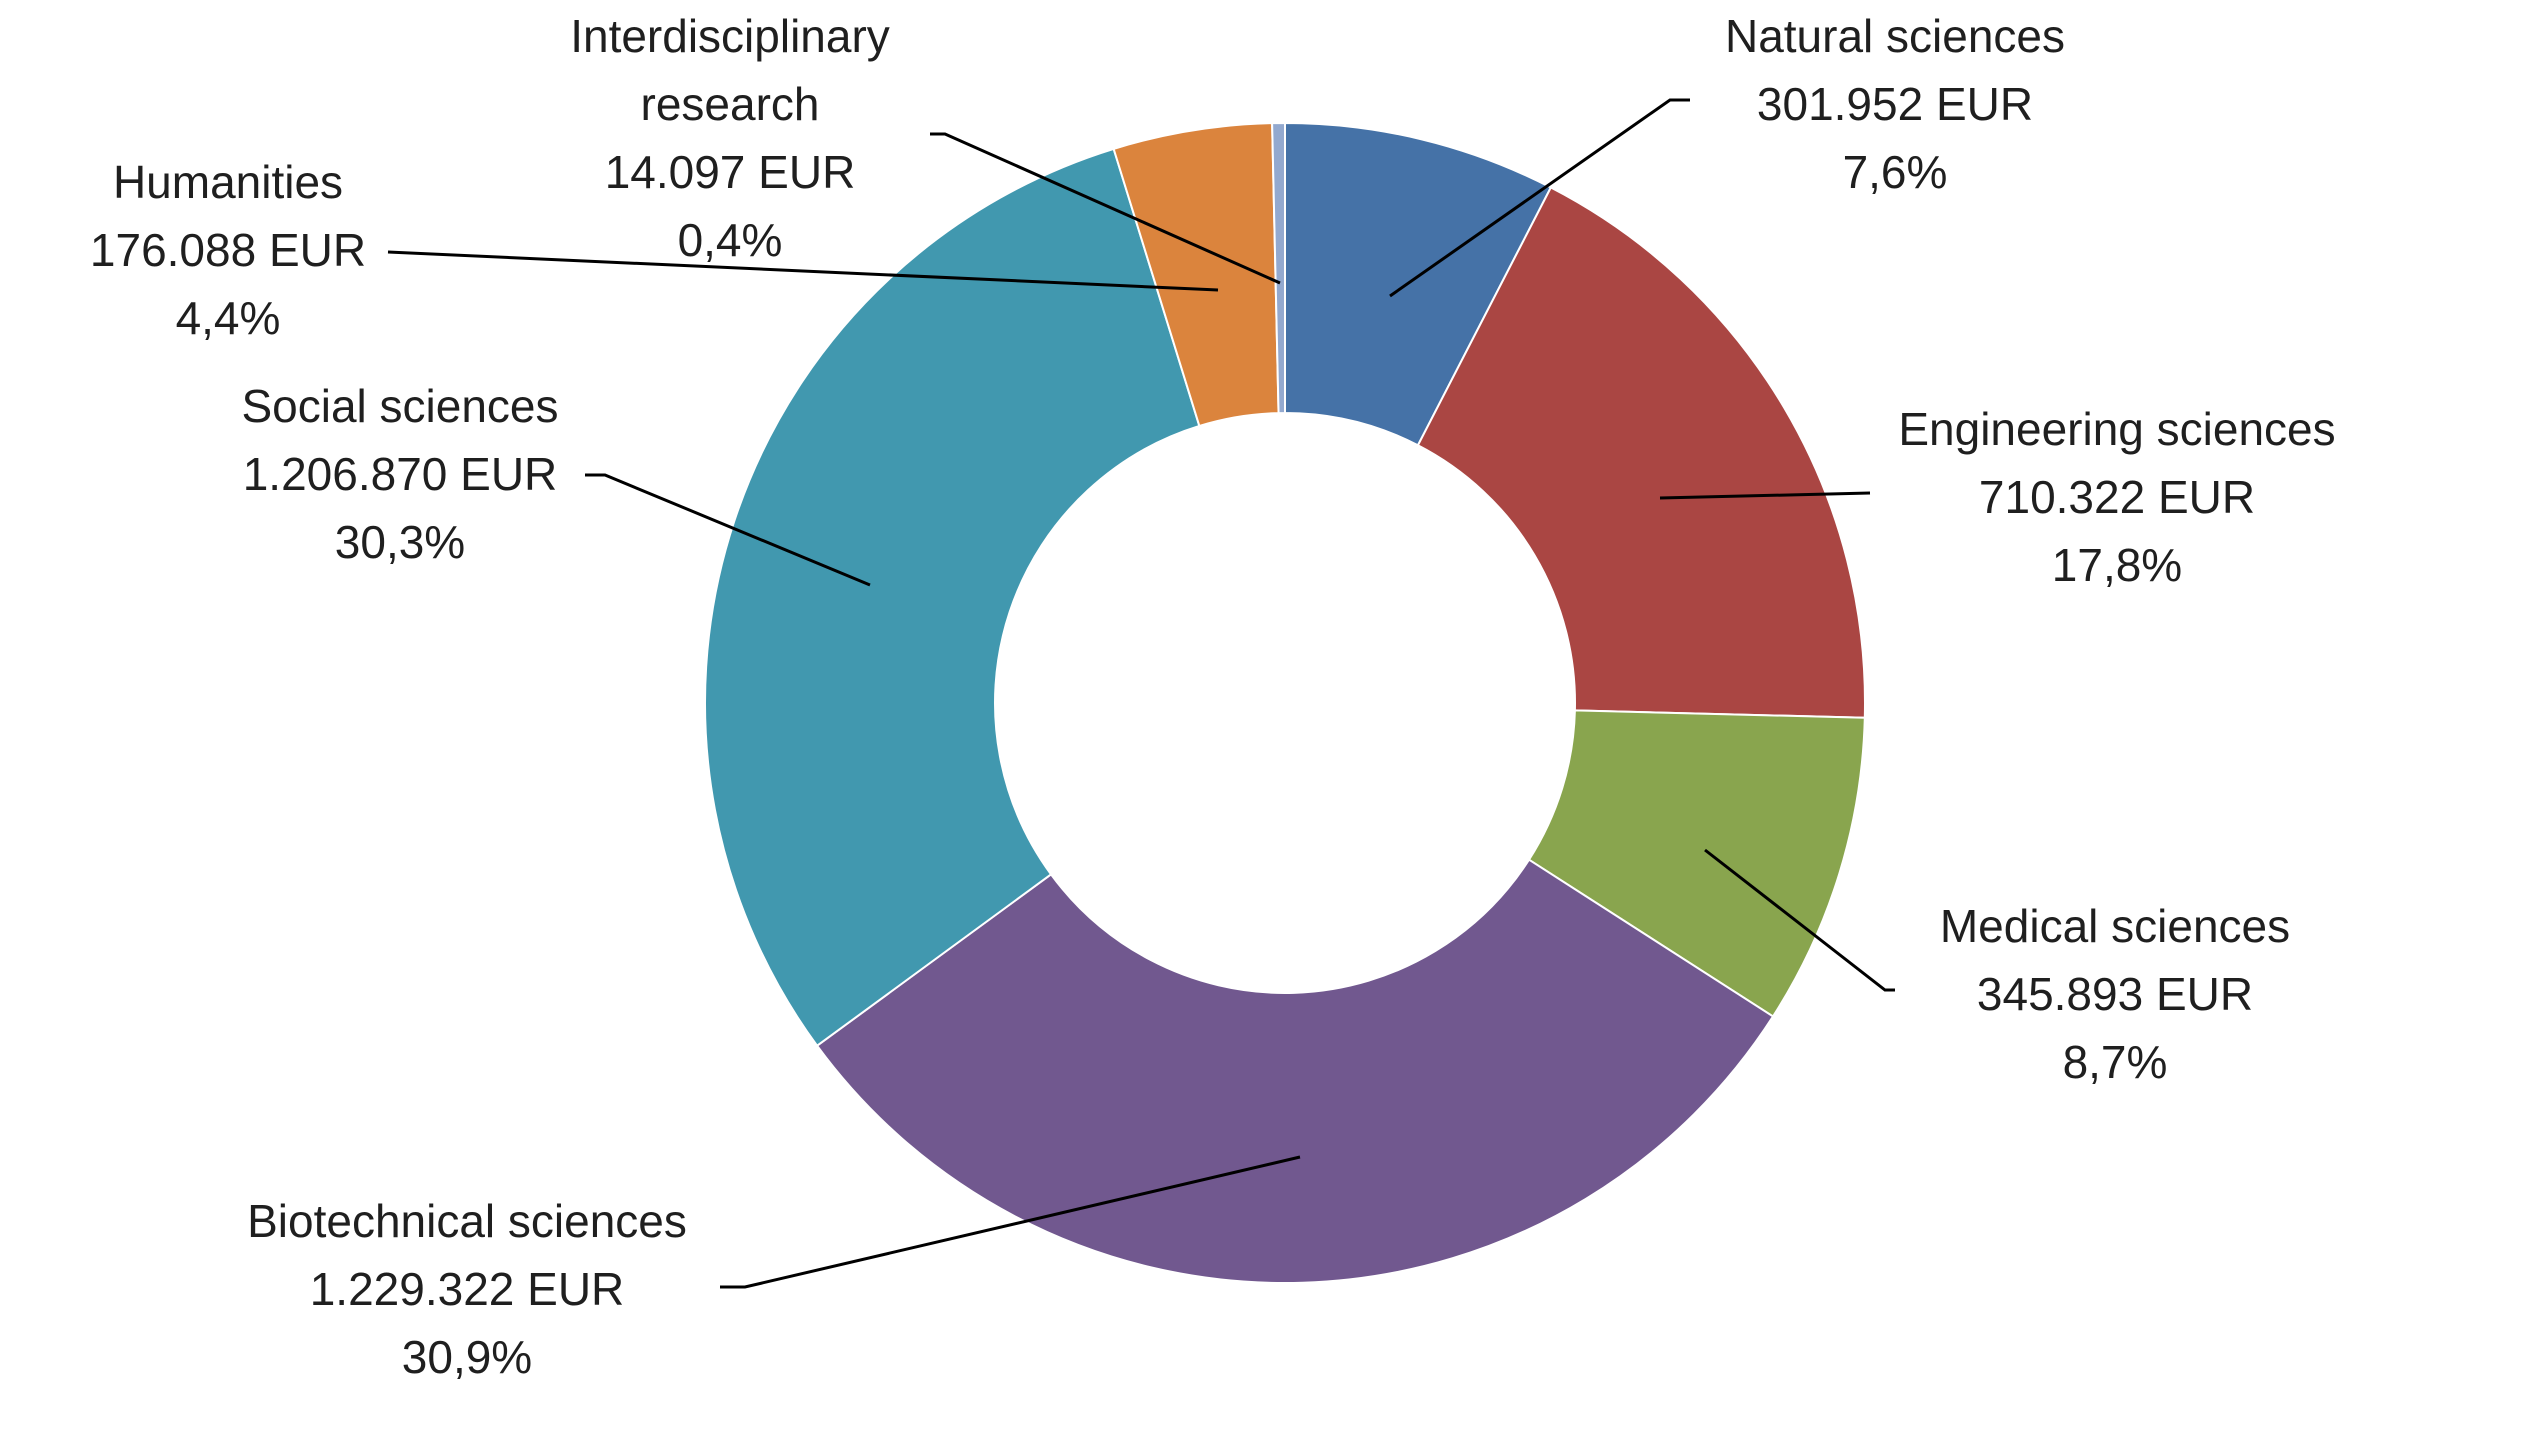 This screenshot has width=2543, height=1433. What do you see at coordinates (228, 318) in the screenshot?
I see `label-percent-humanities: 4,4%` at bounding box center [228, 318].